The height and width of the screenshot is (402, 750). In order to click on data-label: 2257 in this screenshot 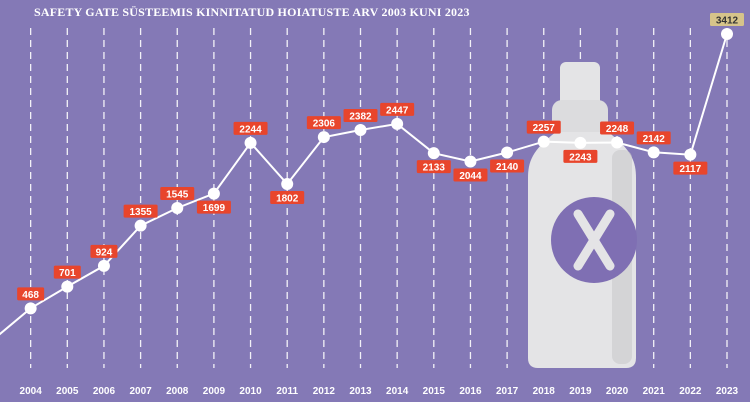, I will do `click(543, 127)`.